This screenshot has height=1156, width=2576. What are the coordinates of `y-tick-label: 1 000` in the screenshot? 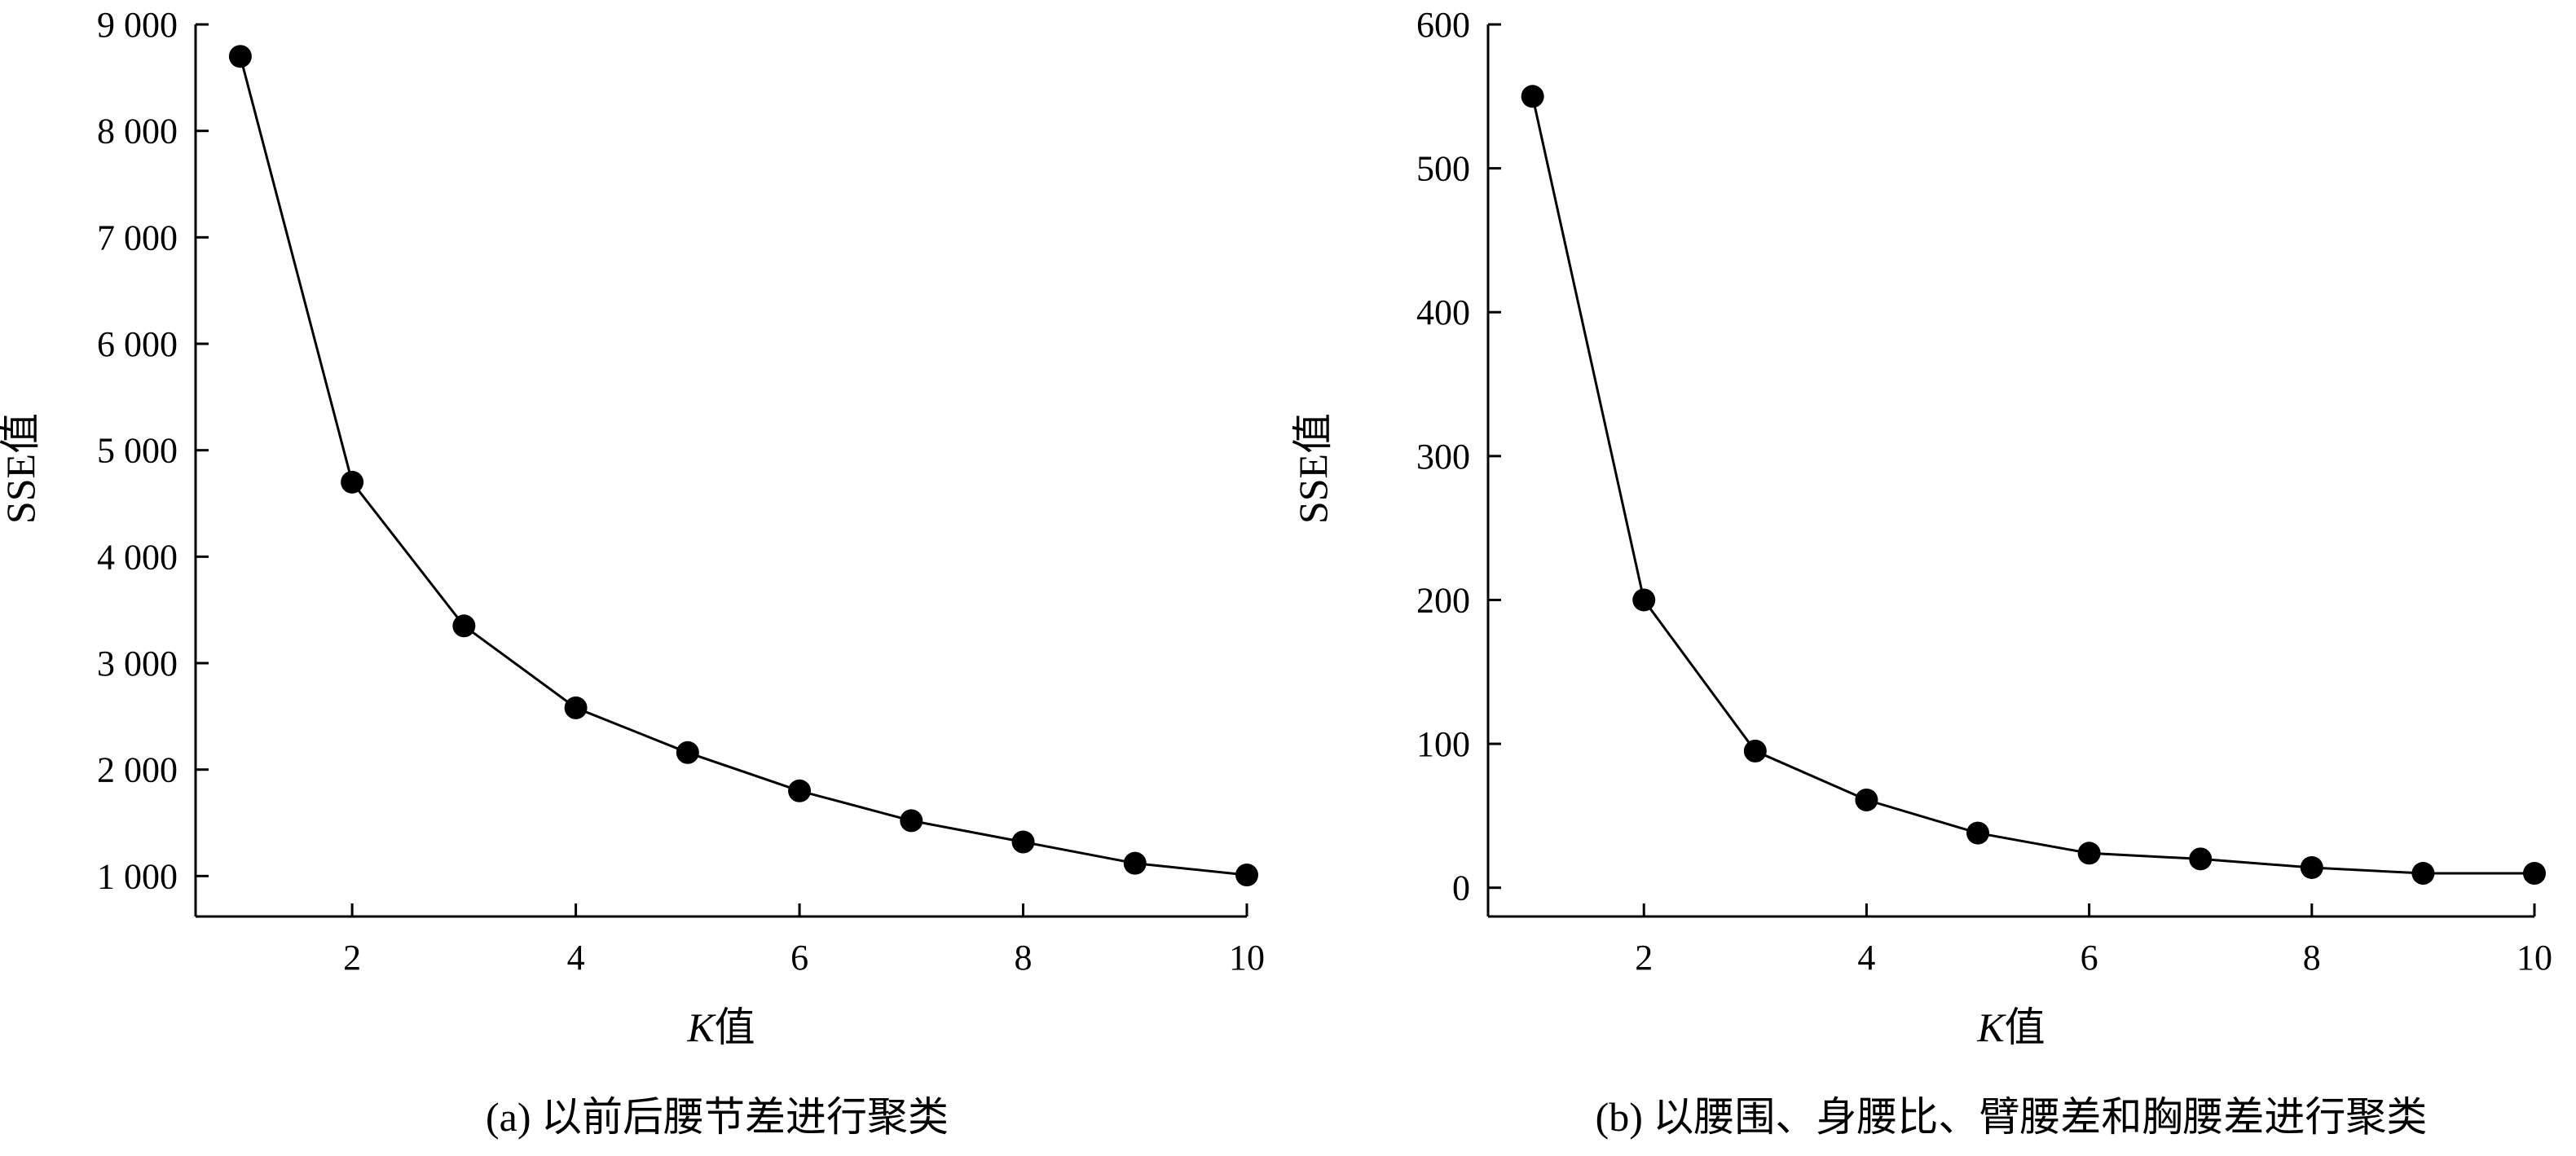 It's located at (138, 876).